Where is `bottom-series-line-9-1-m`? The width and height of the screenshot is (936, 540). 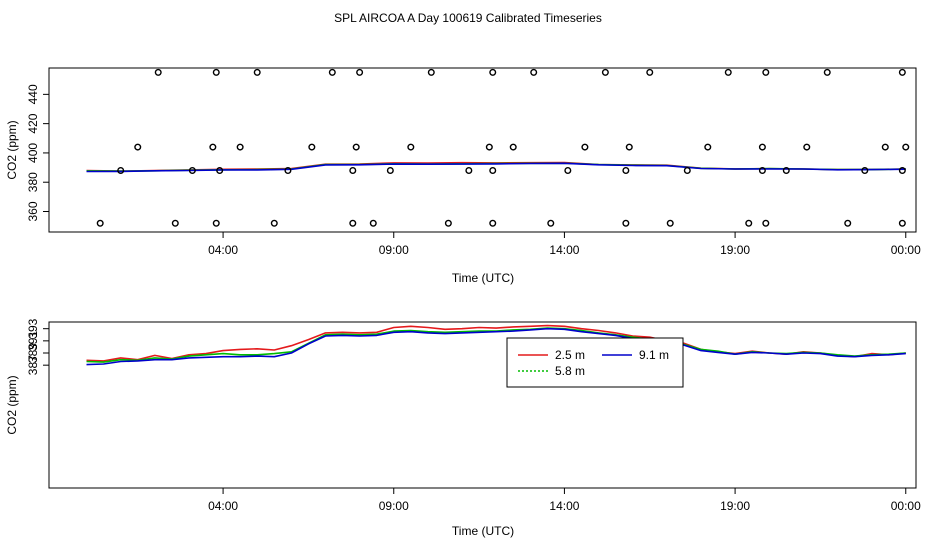 bottom-series-line-9-1-m is located at coordinates (496, 346).